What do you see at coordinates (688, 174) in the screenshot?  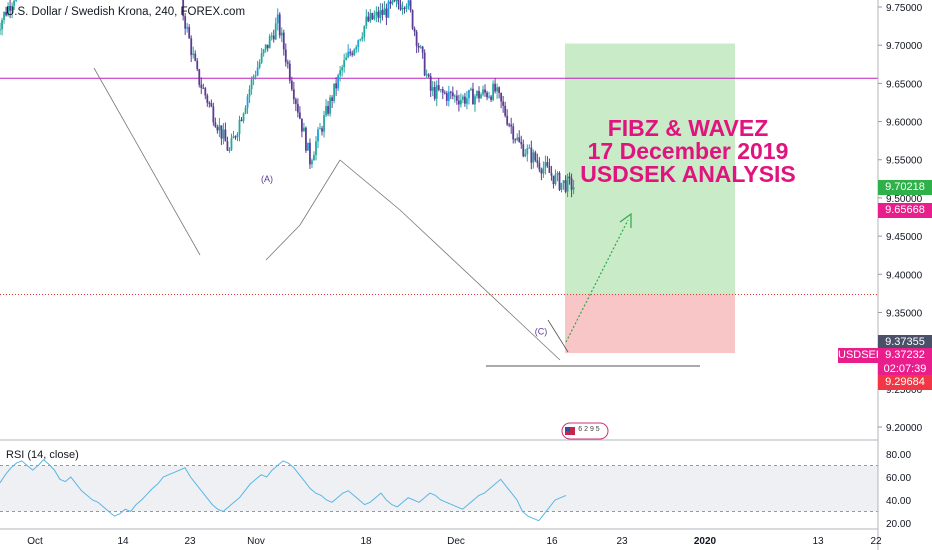 I see `headline-line-3: USDSEK ANALYSIS` at bounding box center [688, 174].